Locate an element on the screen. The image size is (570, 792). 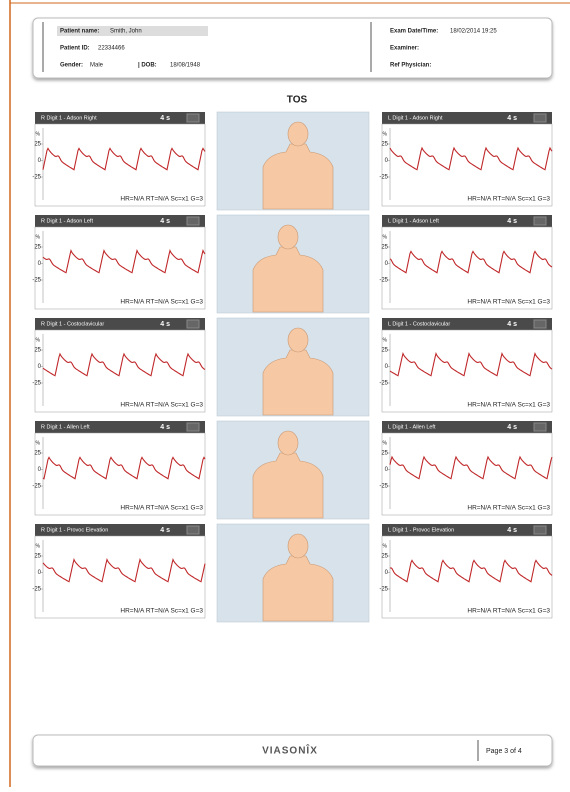
footer-box is located at coordinates (292, 750).